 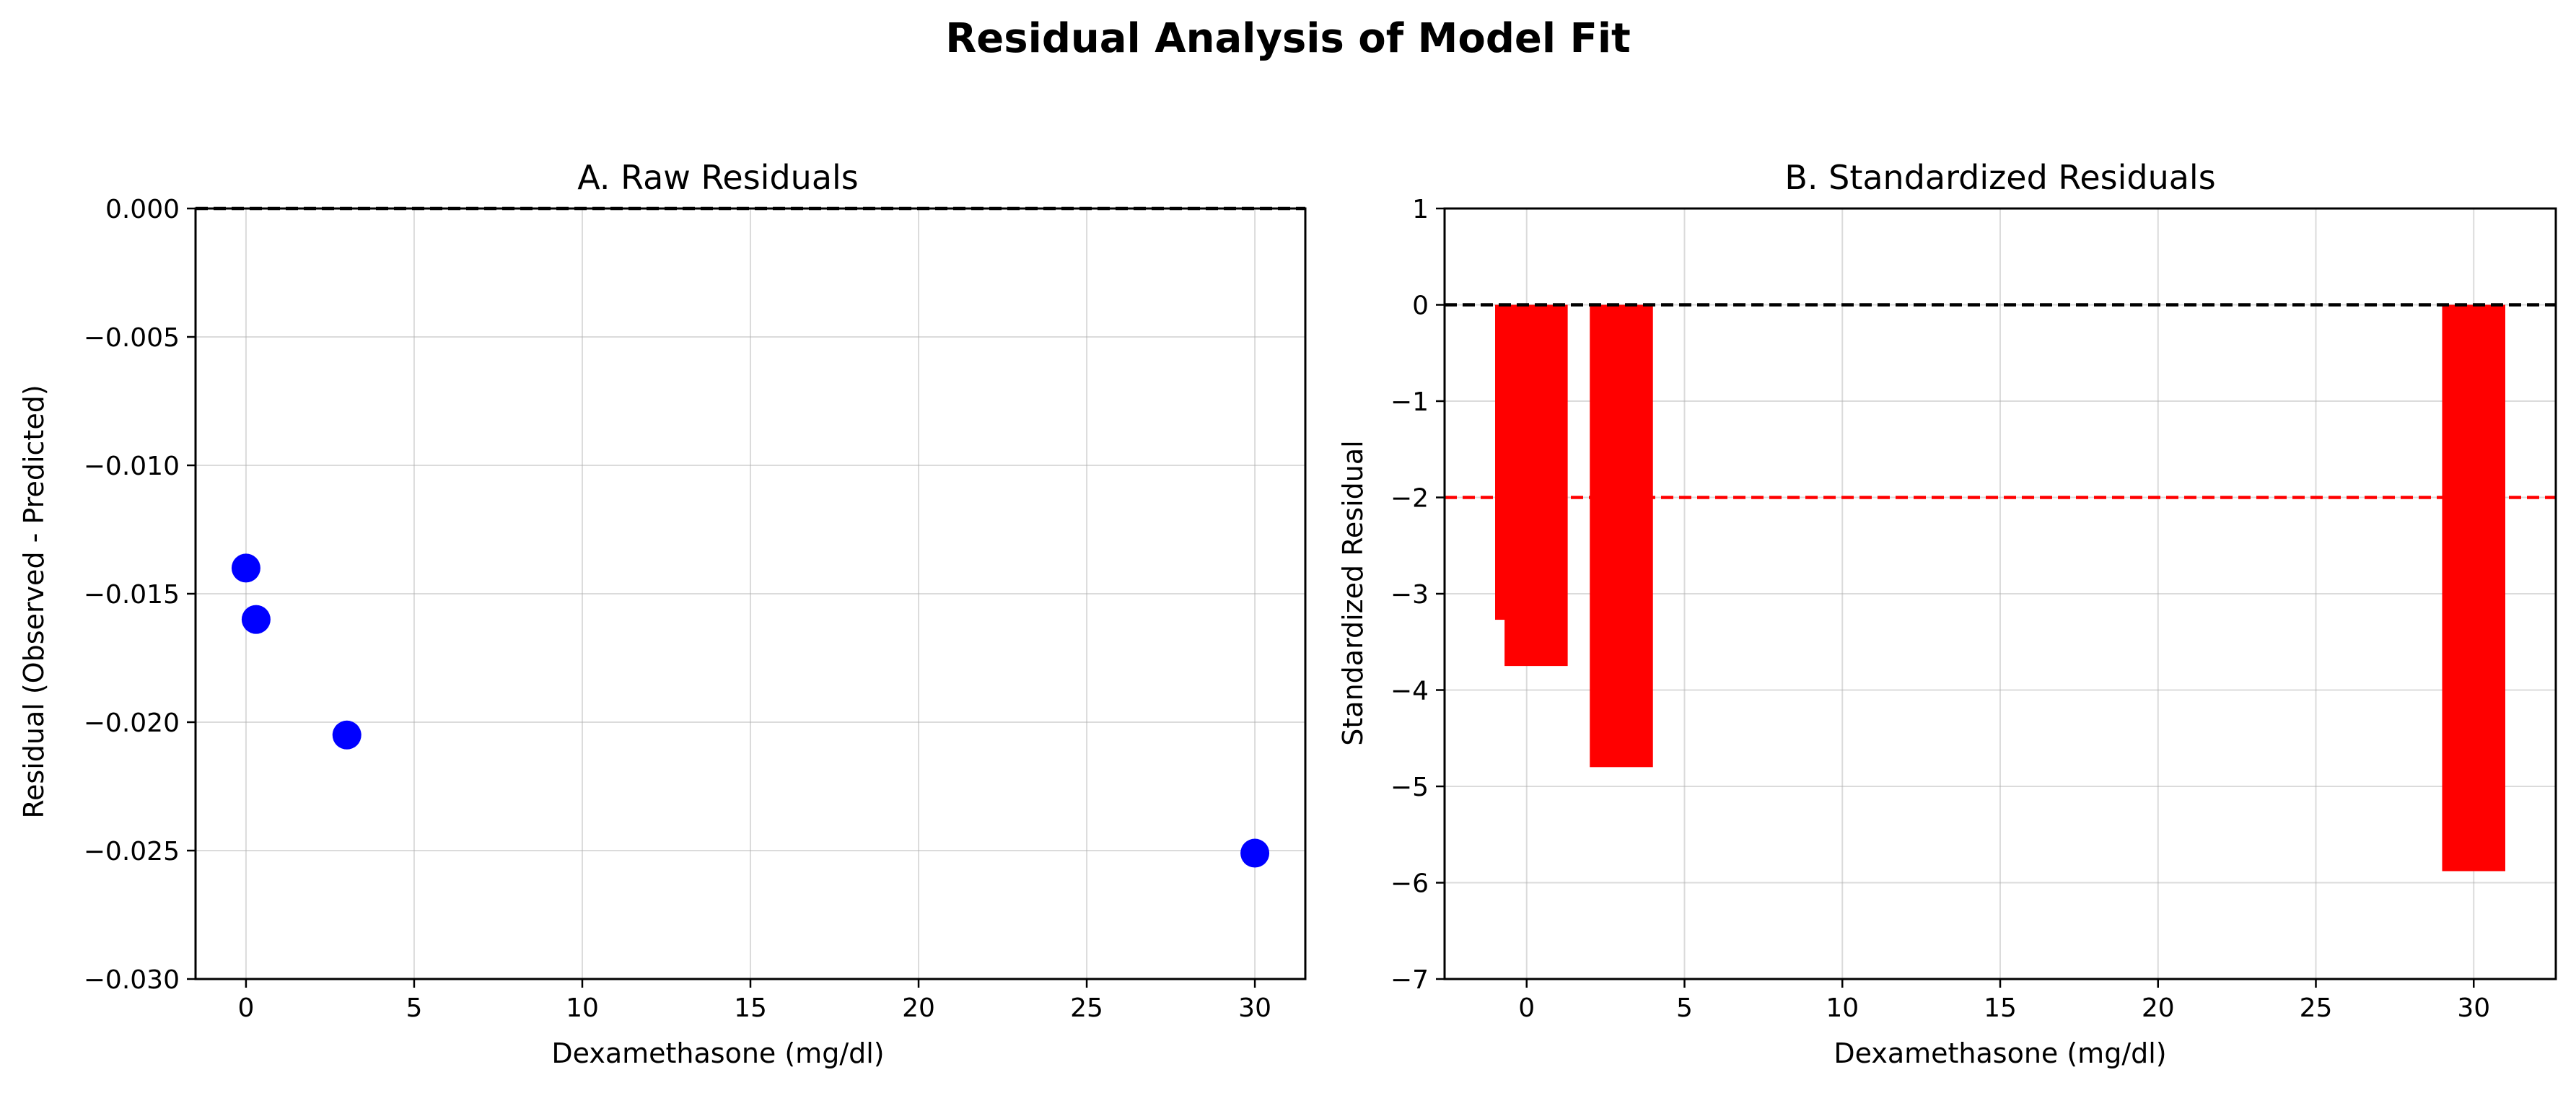 I want to click on standardized-residuals-x-tick-label: 20, so click(x=2158, y=1008).